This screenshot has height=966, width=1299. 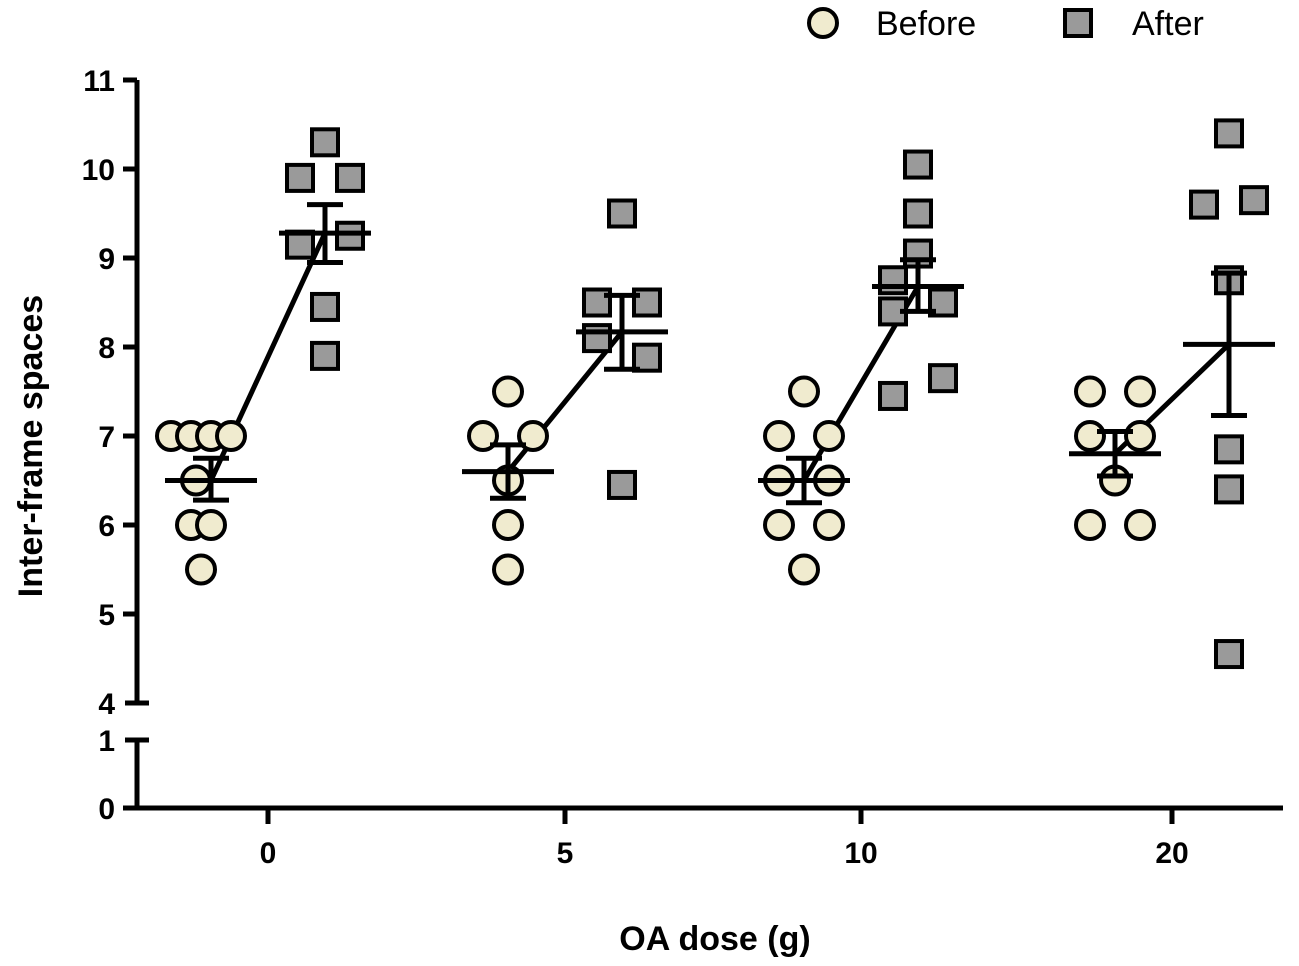 I want to click on y-tick-label: 6, so click(x=106, y=526).